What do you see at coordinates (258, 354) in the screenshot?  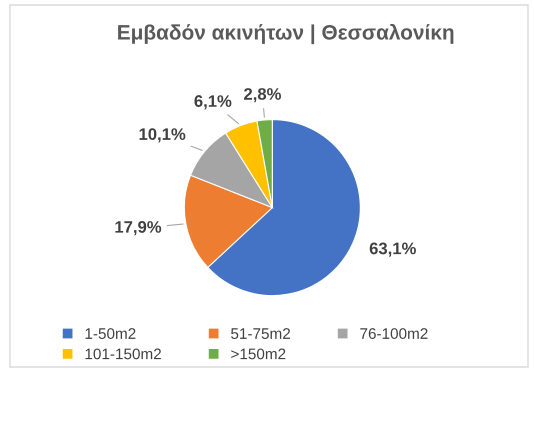 I see `legend-label: >150m2` at bounding box center [258, 354].